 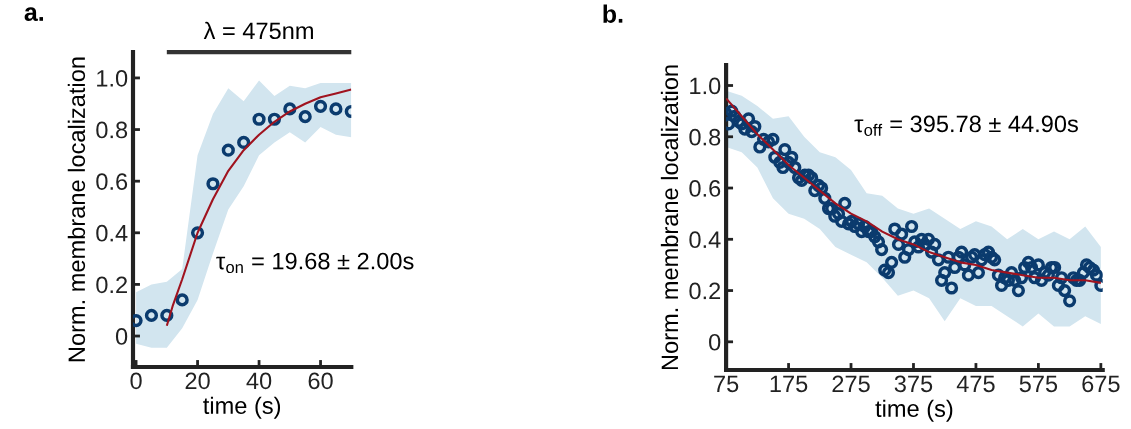 What do you see at coordinates (613, 13) in the screenshot?
I see `chart-title: b.` at bounding box center [613, 13].